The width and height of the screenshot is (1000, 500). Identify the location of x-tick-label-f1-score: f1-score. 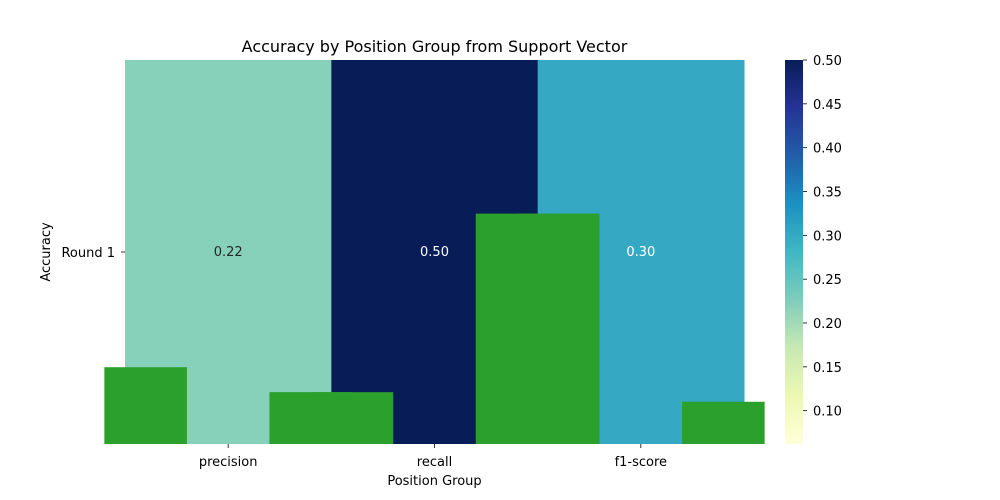
(641, 462).